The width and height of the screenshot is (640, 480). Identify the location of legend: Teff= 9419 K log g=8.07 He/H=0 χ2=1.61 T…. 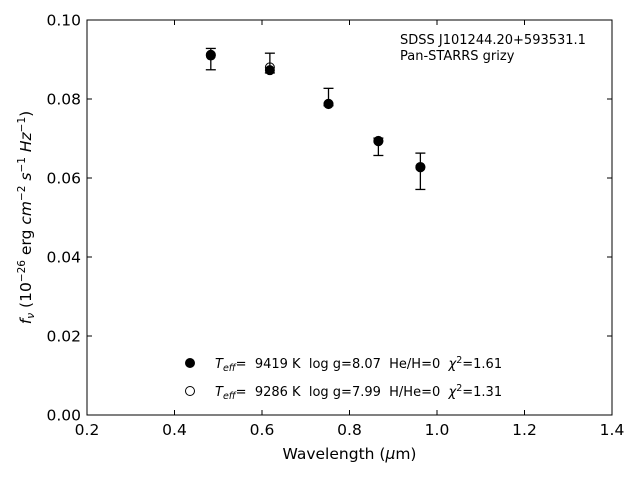
(343, 378).